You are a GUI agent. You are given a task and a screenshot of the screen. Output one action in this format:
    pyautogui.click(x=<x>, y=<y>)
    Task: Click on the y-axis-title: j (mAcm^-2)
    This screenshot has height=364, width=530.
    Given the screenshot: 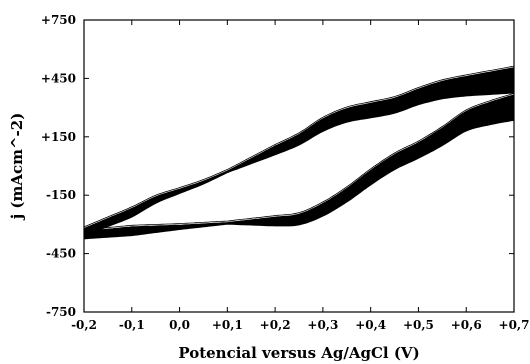 What is the action you would take?
    pyautogui.click(x=17, y=167)
    